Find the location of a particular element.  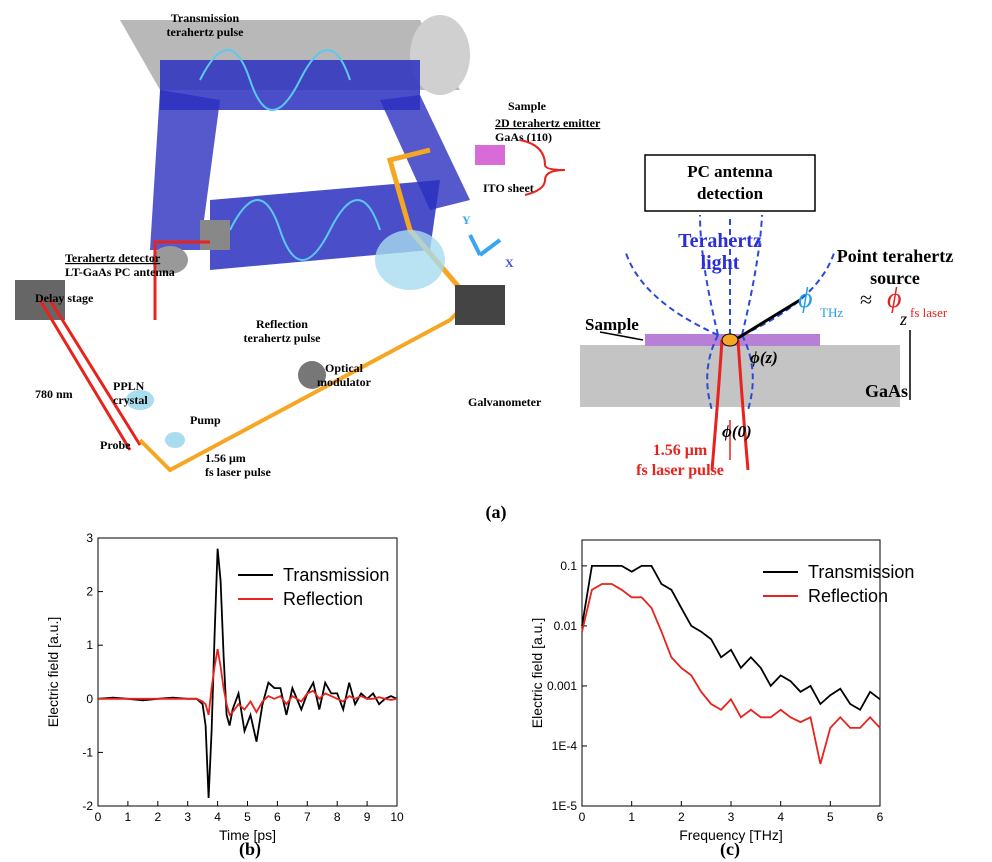

sample-plate is located at coordinates (490, 155).